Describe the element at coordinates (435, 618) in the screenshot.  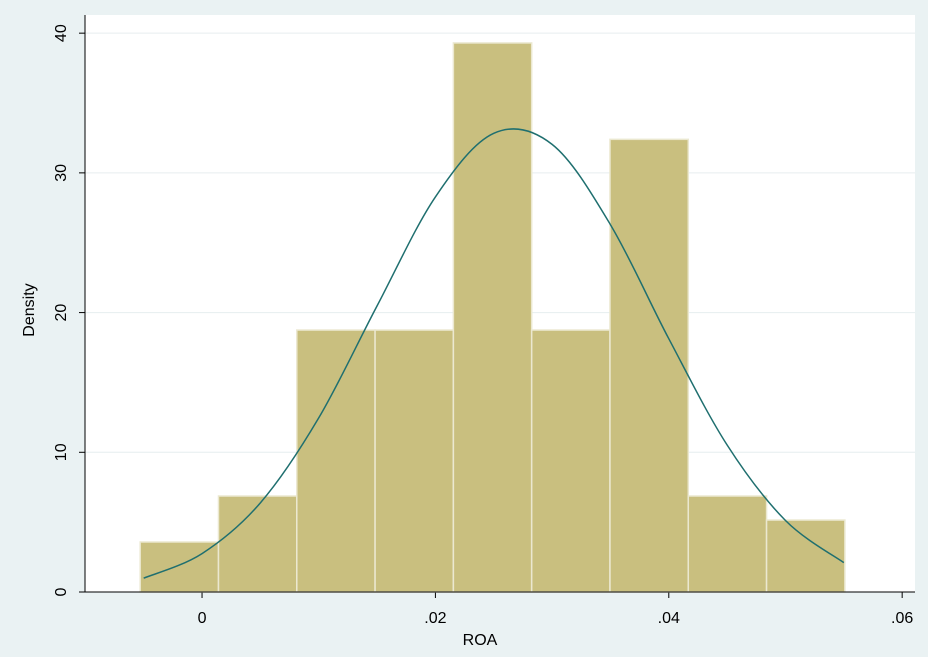
I see `x-tick-label: .02` at that location.